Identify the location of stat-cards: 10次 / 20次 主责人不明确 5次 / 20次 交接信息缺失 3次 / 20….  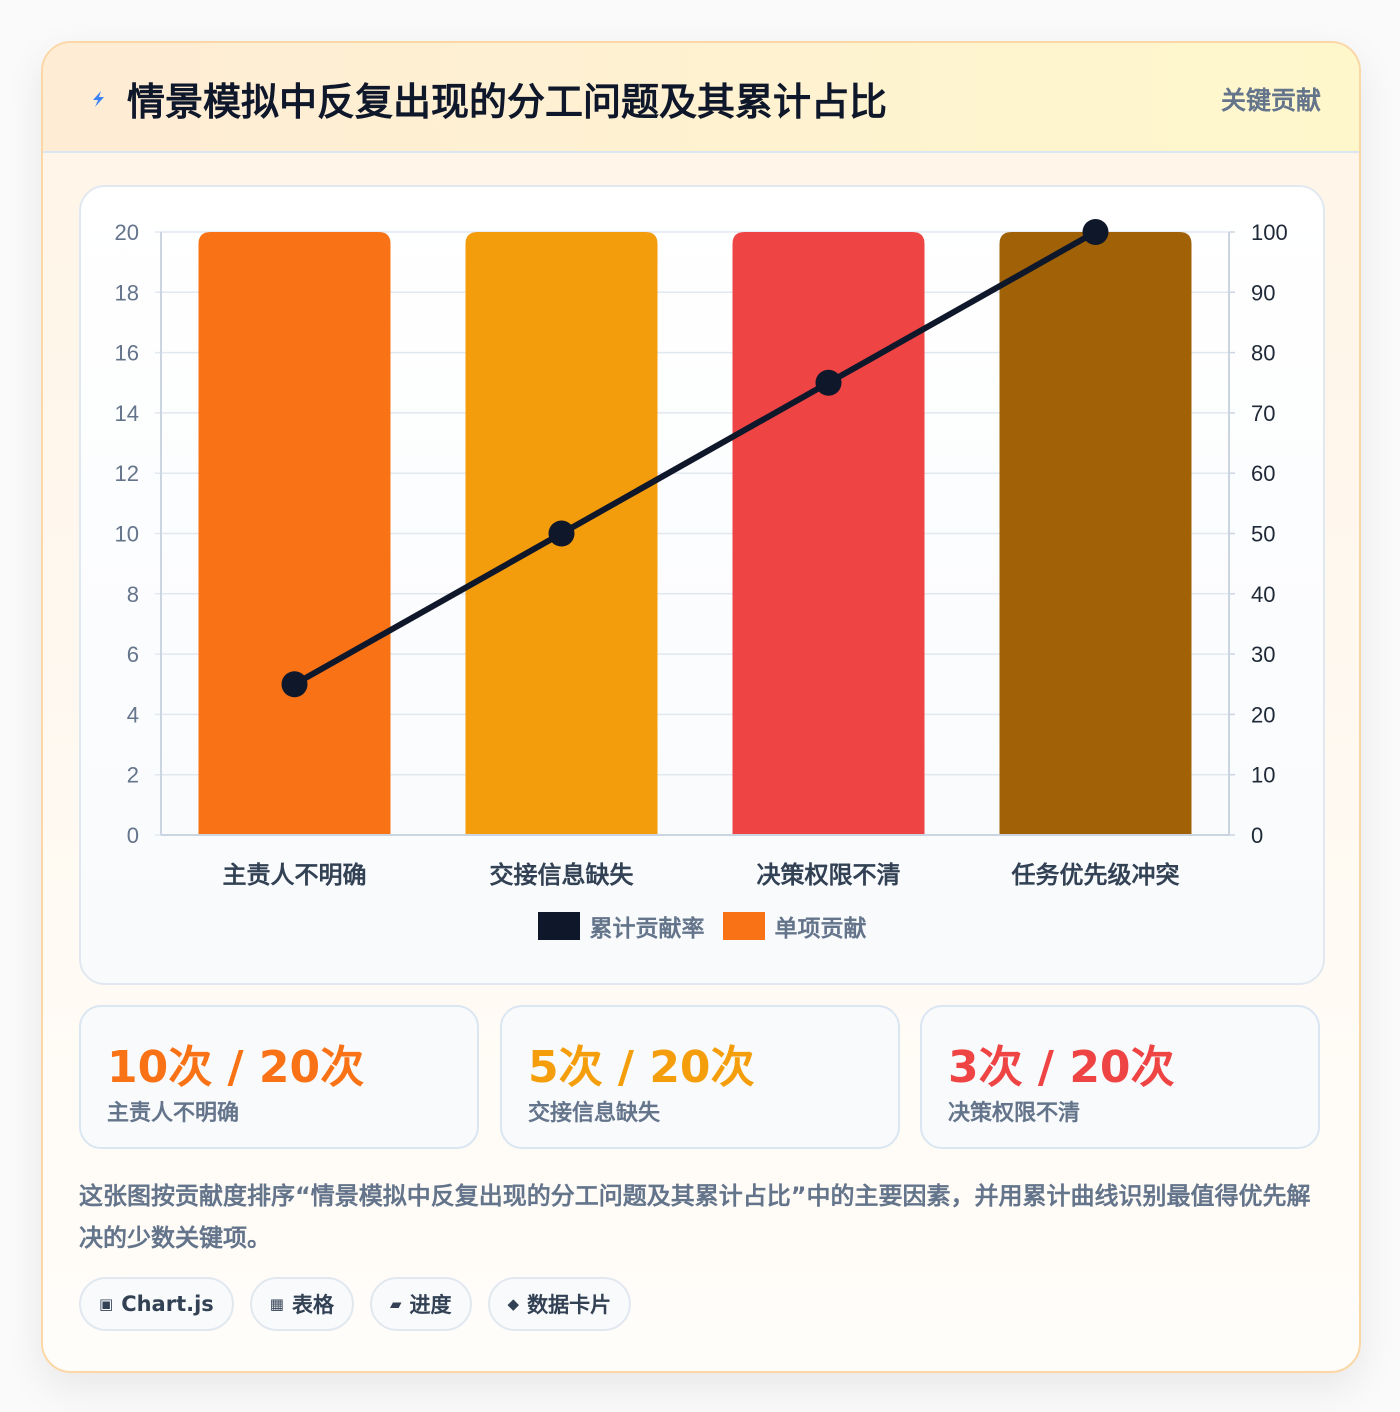
(701, 1077).